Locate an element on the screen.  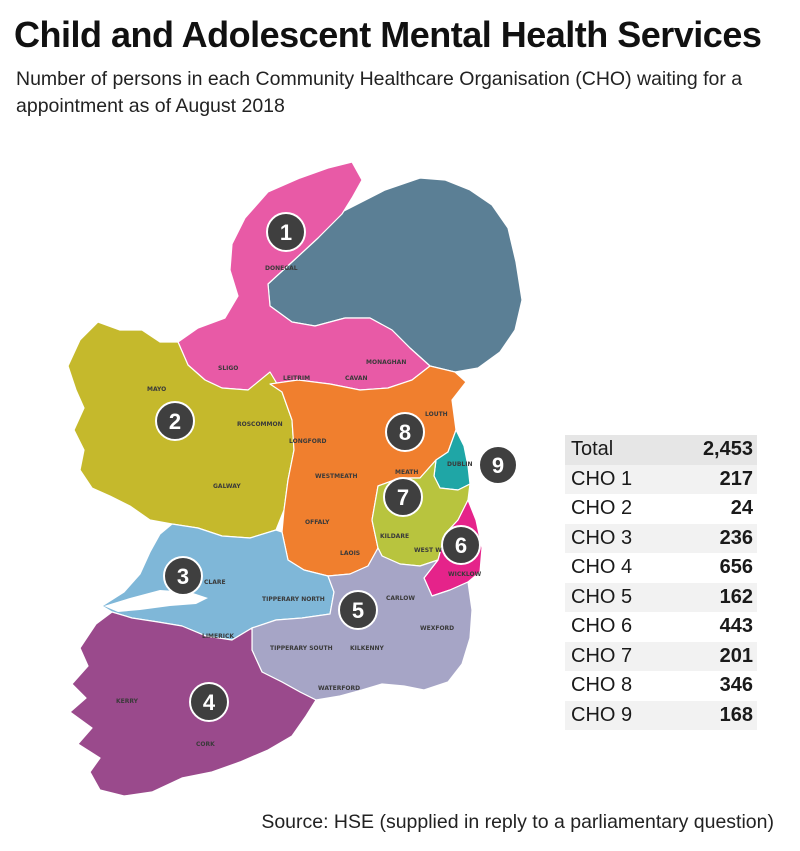
table-row-total: Total 2,453 is located at coordinates (661, 450).